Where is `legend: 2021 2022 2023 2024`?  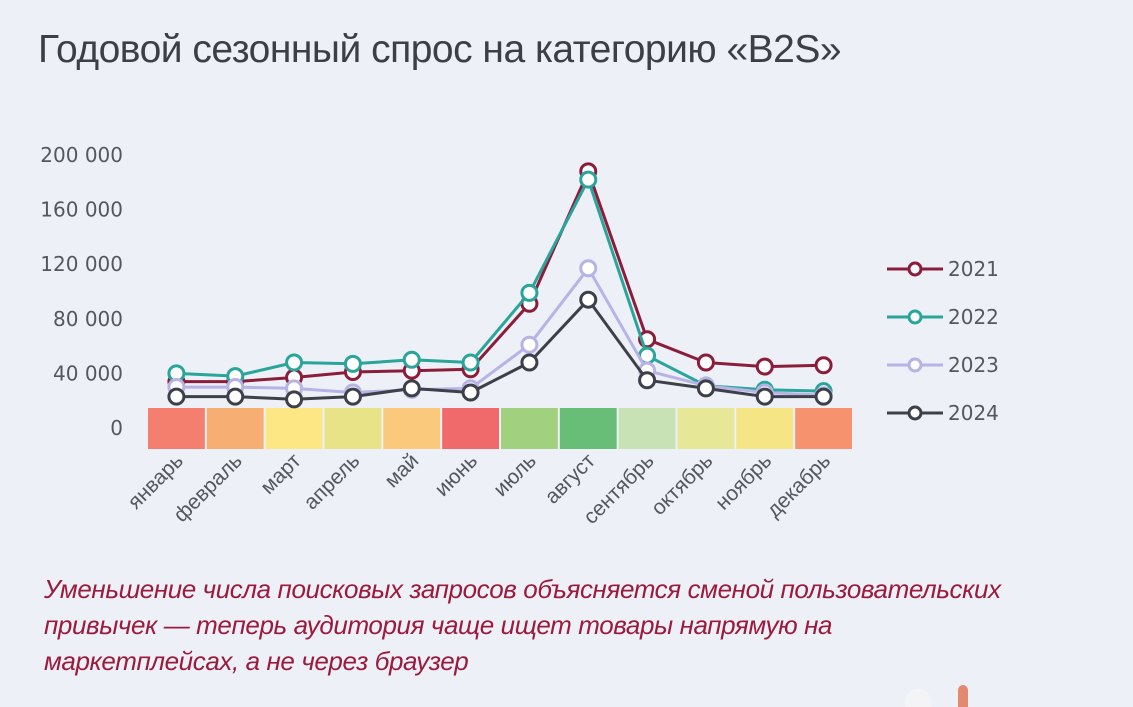
legend: 2021 2022 2023 2024 is located at coordinates (943, 341).